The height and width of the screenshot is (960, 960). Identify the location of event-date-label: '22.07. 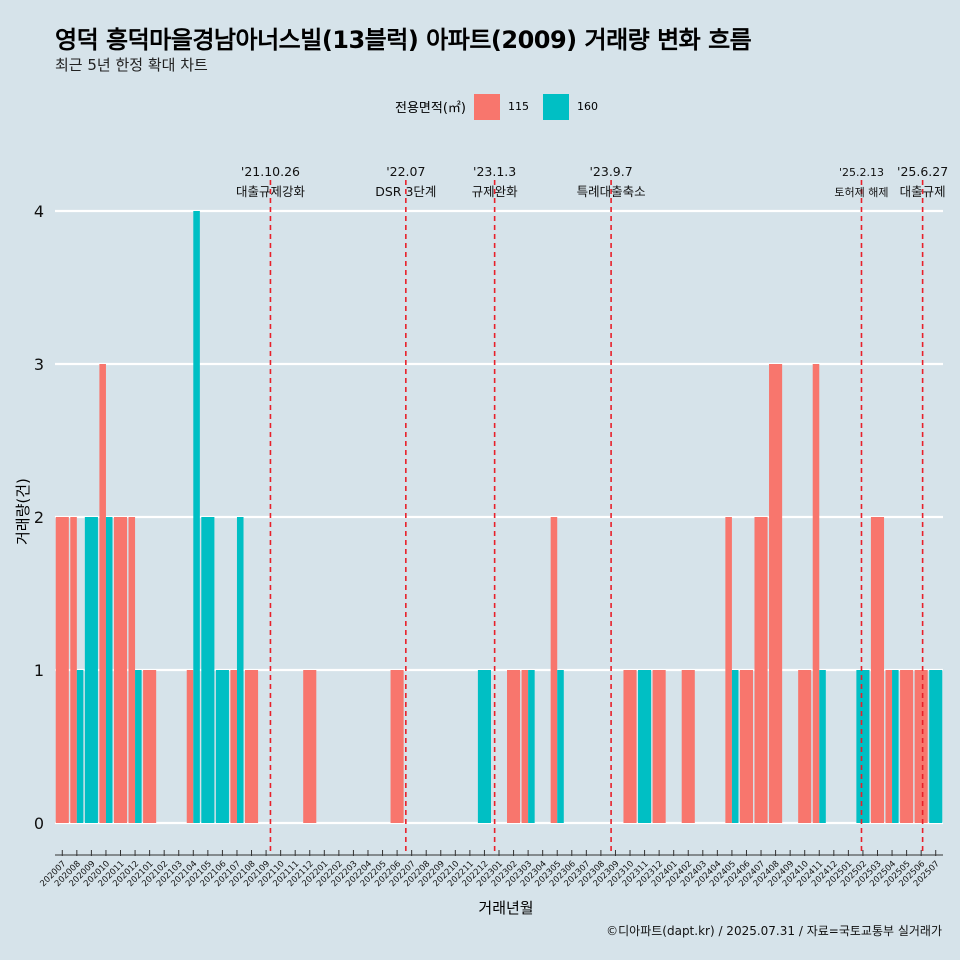
(405, 171).